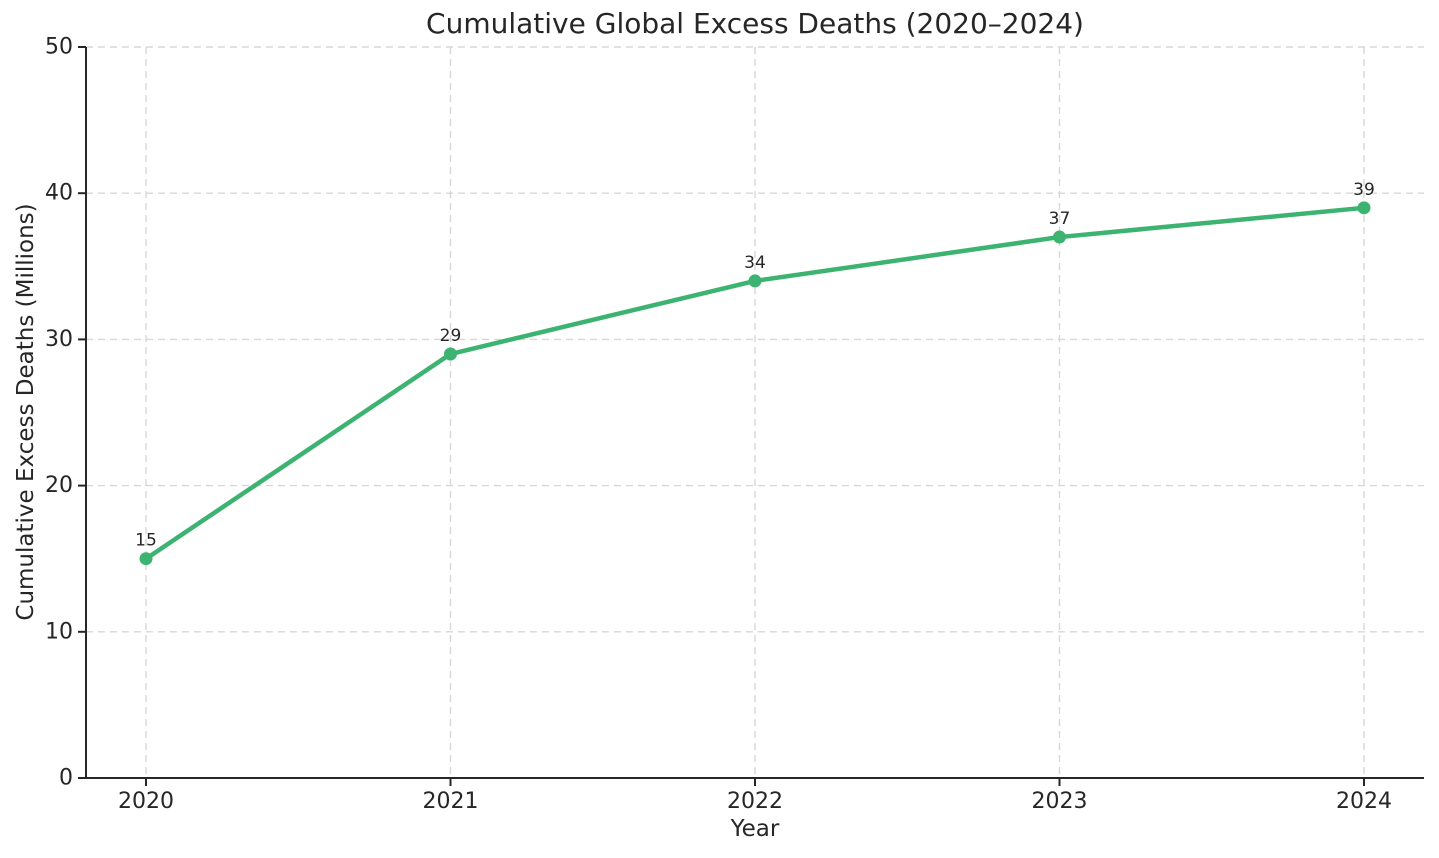 Image resolution: width=1439 pixels, height=858 pixels. What do you see at coordinates (59, 631) in the screenshot?
I see `y-tick-label: 10` at bounding box center [59, 631].